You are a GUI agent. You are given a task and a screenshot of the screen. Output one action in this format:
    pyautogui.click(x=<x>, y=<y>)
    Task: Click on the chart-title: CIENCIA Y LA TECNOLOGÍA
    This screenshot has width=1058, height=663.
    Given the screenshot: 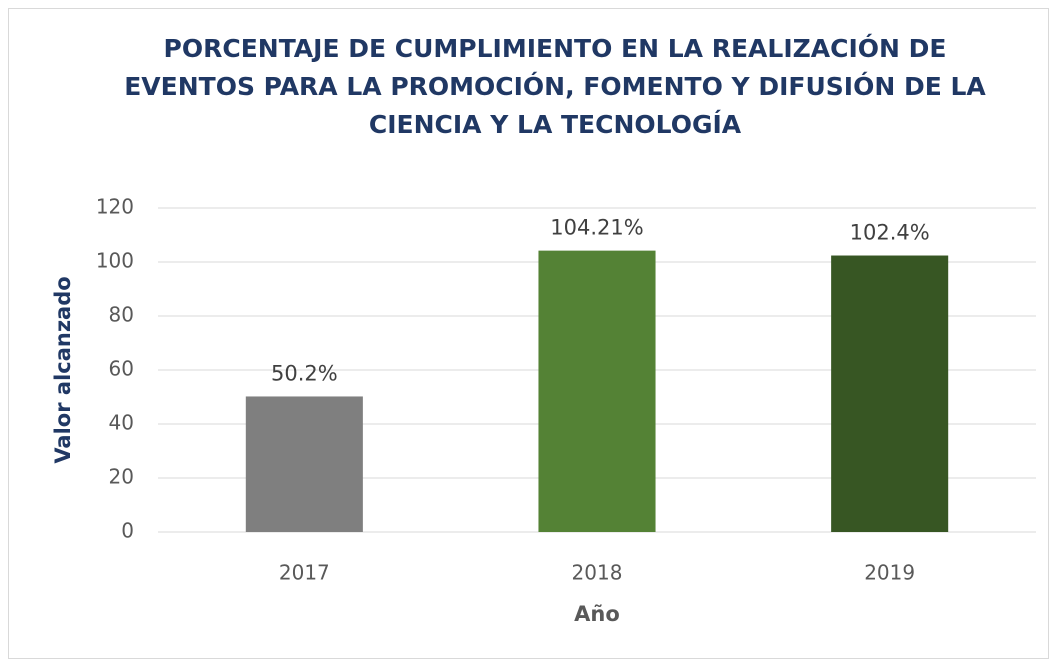 What is the action you would take?
    pyautogui.click(x=555, y=124)
    